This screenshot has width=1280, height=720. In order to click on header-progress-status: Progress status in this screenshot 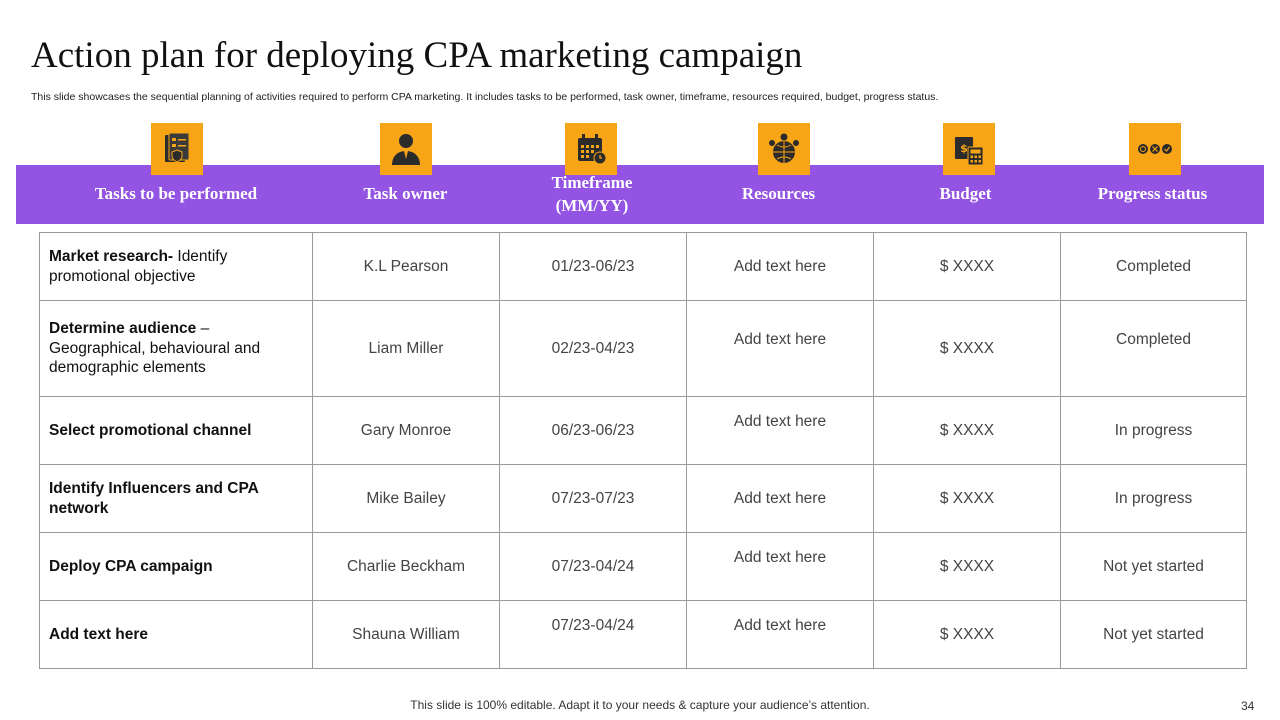, I will do `click(1152, 194)`.